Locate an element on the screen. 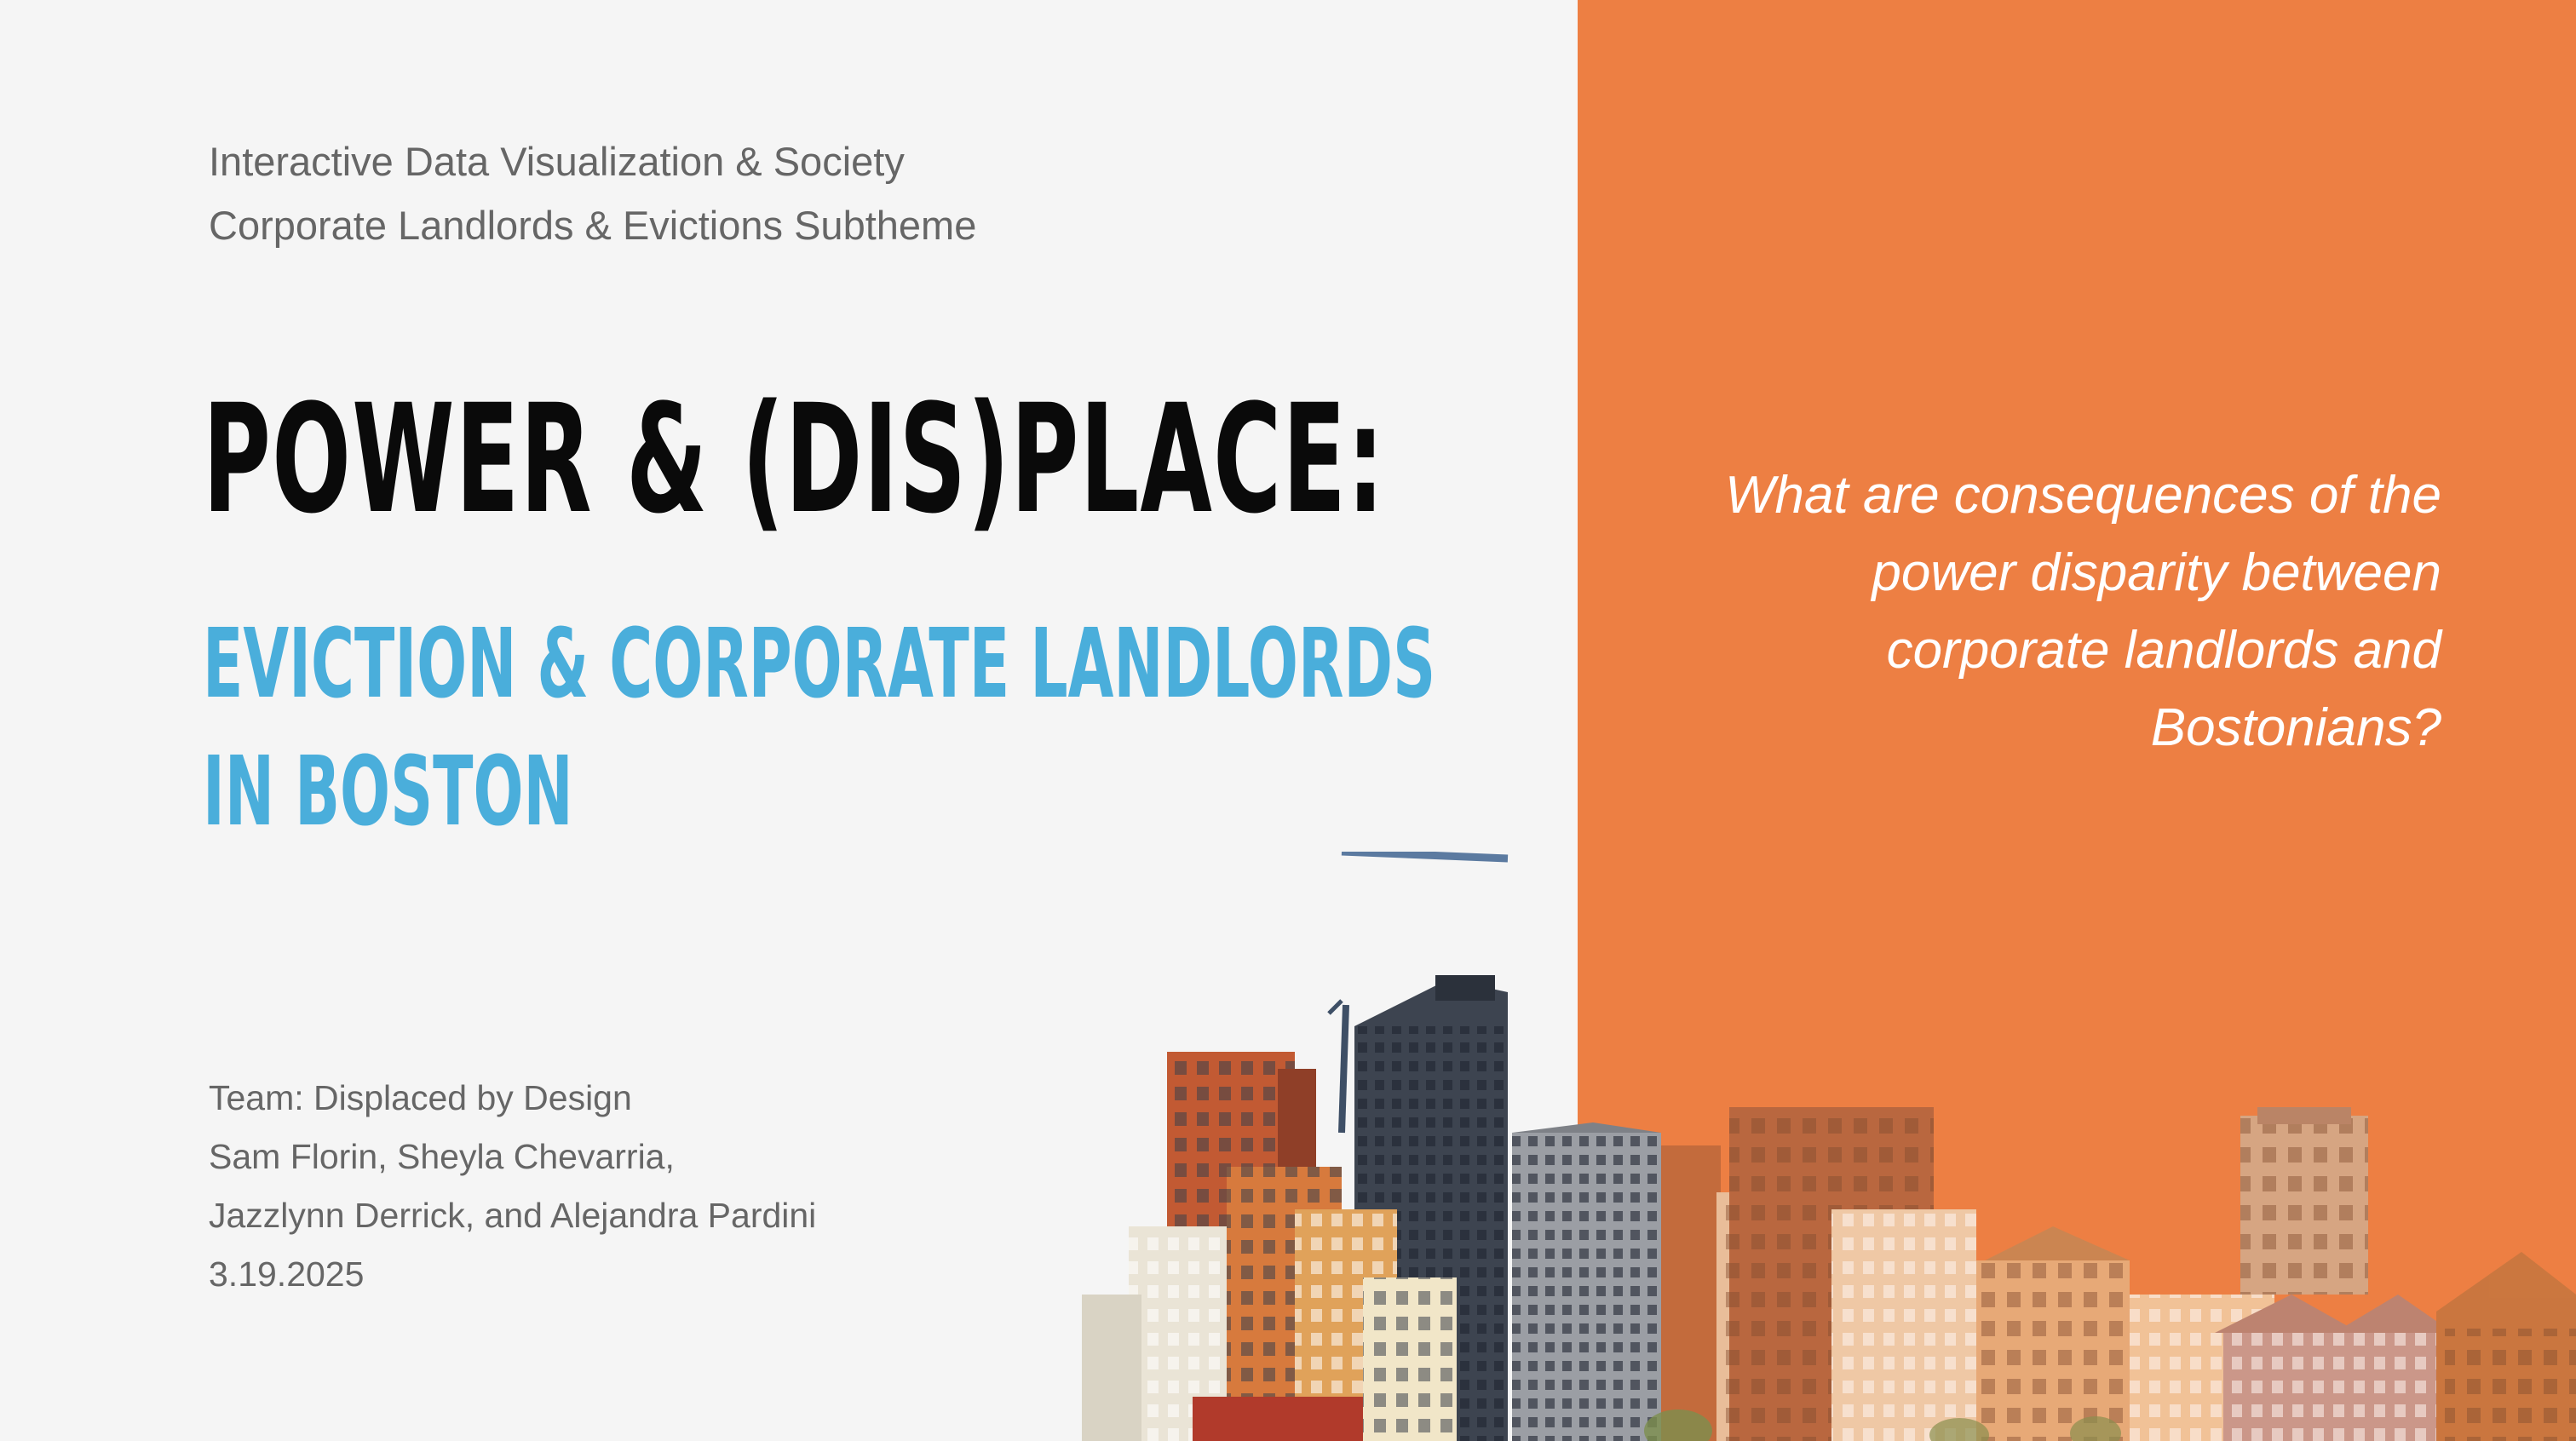 The width and height of the screenshot is (2576, 1441). main-title: POWER & (DIS)PLACE: is located at coordinates (795, 459).